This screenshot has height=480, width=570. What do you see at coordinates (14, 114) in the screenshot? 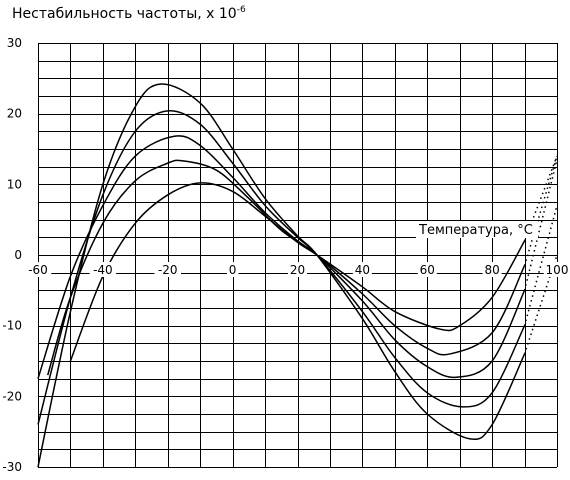
I see `y-tick-label-1: 20` at bounding box center [14, 114].